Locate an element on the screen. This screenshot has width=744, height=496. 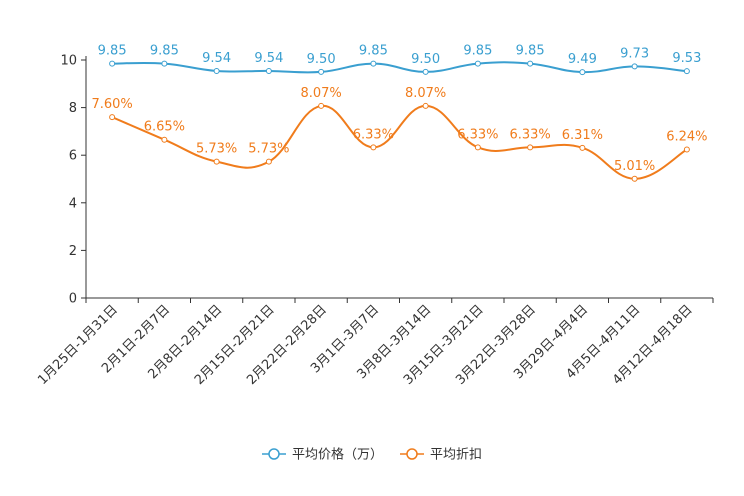
y-tick-label: 6 is located at coordinates (73, 156).